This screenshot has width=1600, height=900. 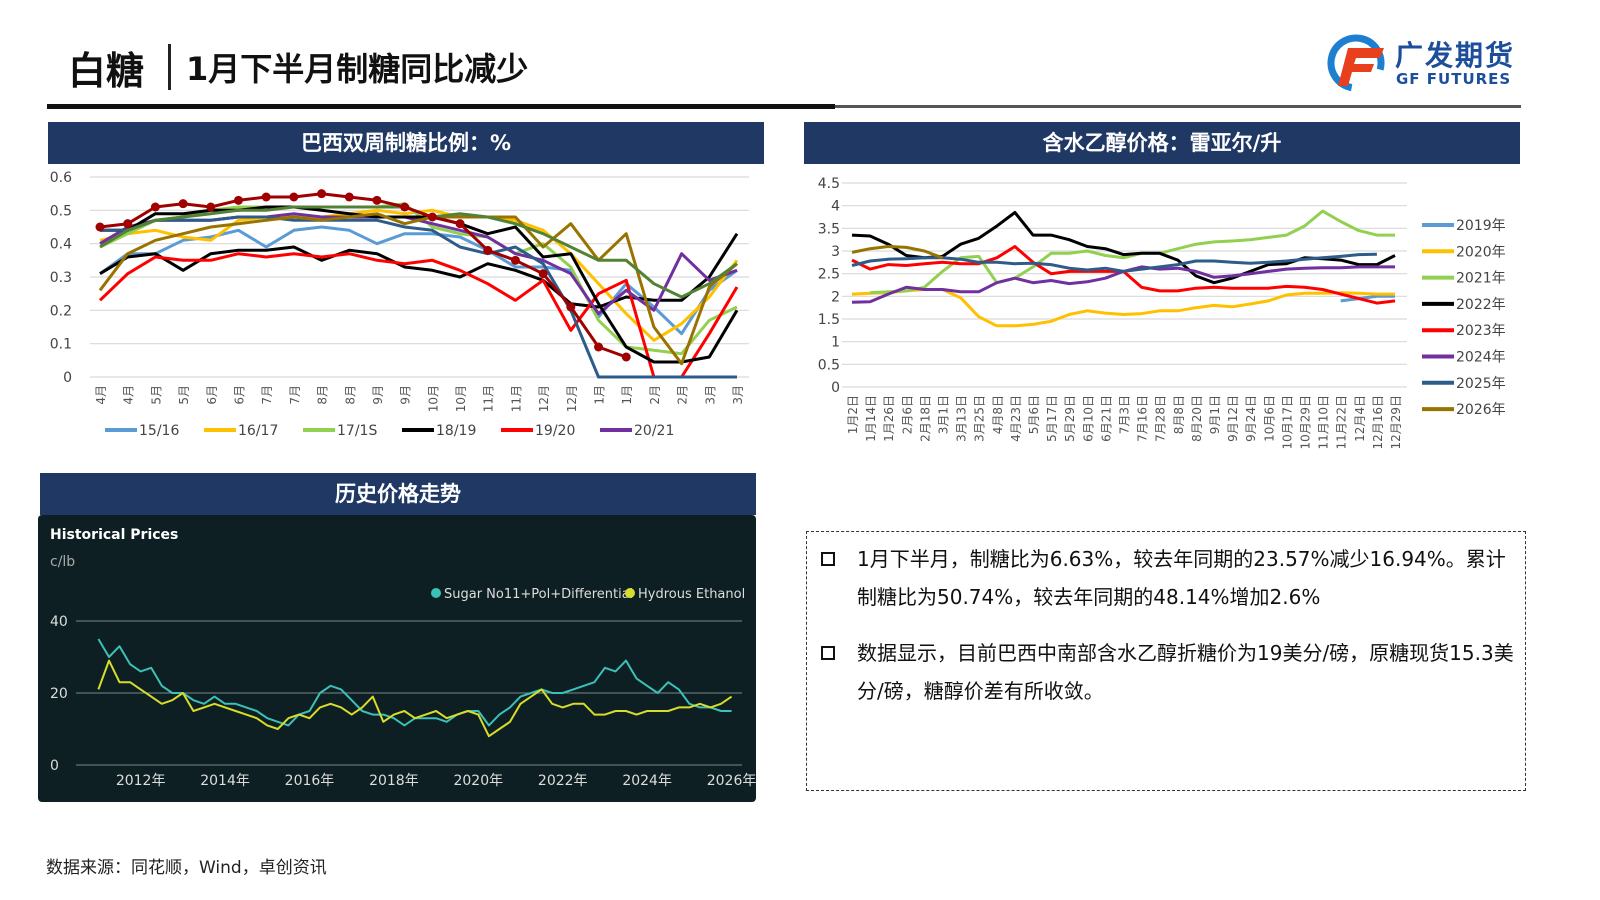 I want to click on x-tick-label: 3月1日, so click(x=944, y=414).